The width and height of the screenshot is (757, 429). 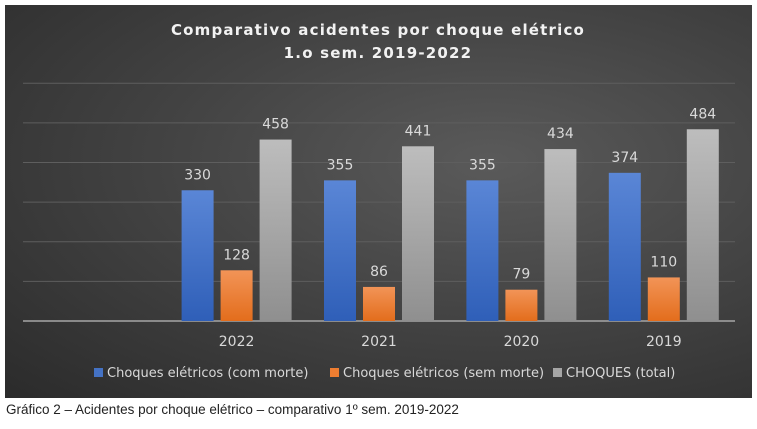 I want to click on chart-title-line2: 1.o sem. 2019-2022, so click(x=378, y=53).